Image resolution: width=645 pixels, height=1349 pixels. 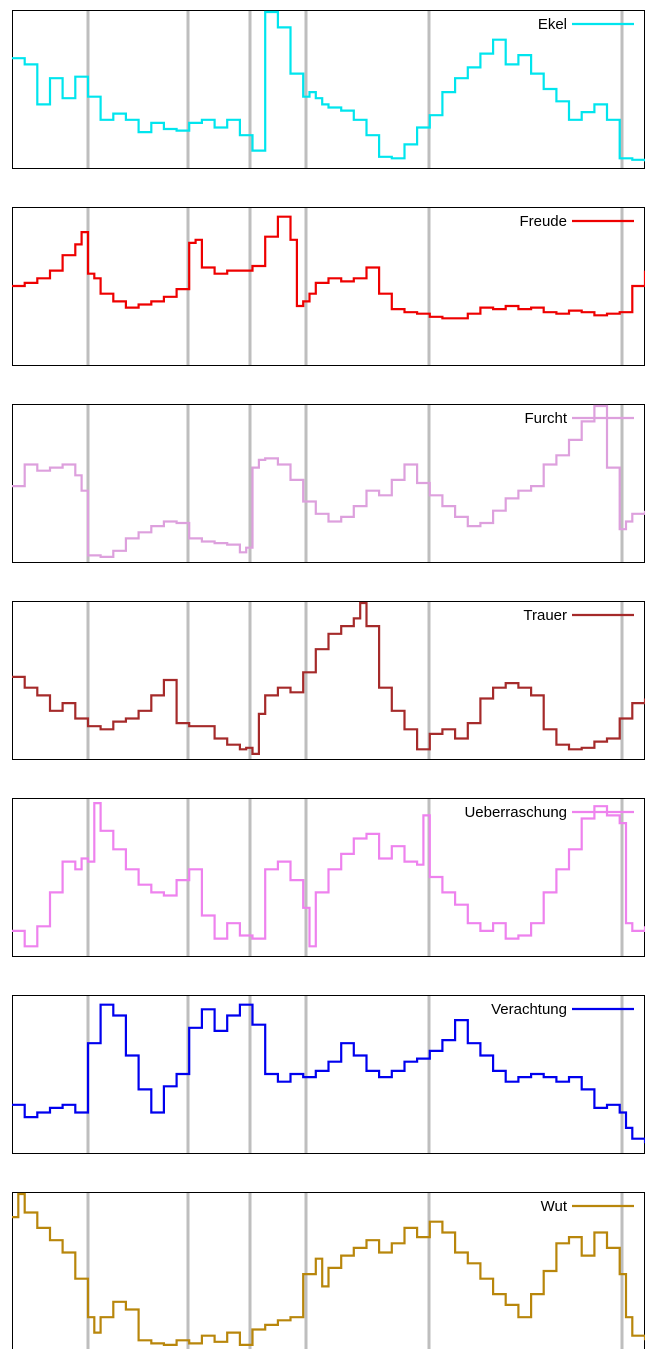 I want to click on chart-panel-ueberraschung: Ueberraschung, so click(x=328, y=877).